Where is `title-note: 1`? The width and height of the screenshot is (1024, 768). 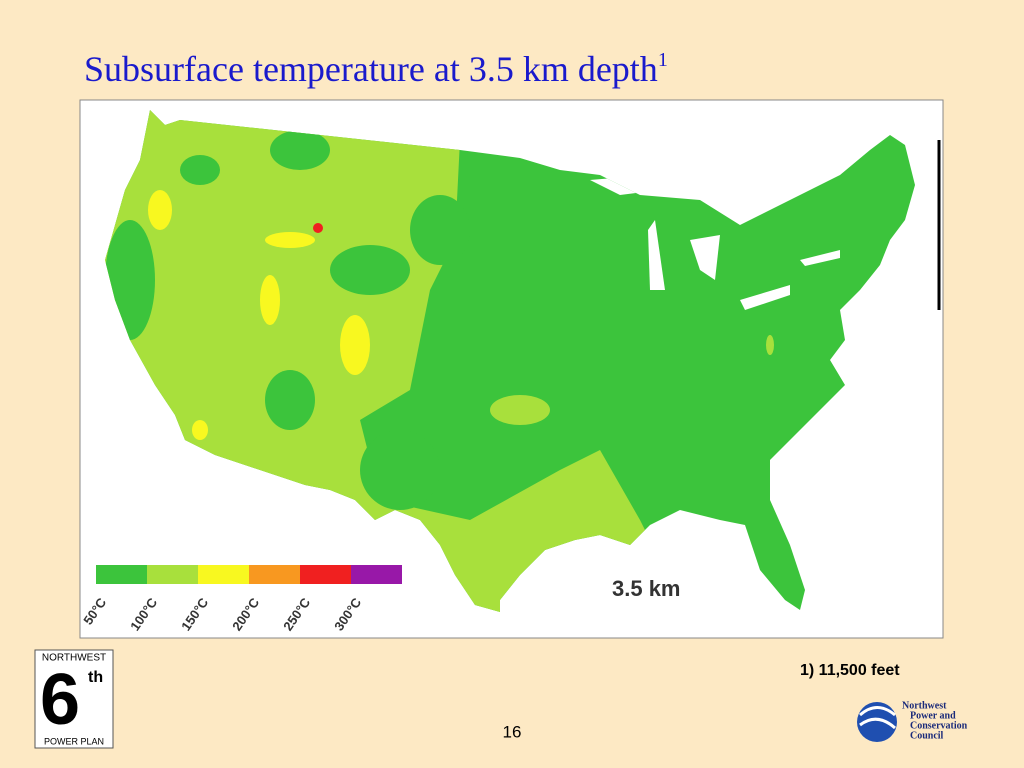
title-note: 1 is located at coordinates (663, 60).